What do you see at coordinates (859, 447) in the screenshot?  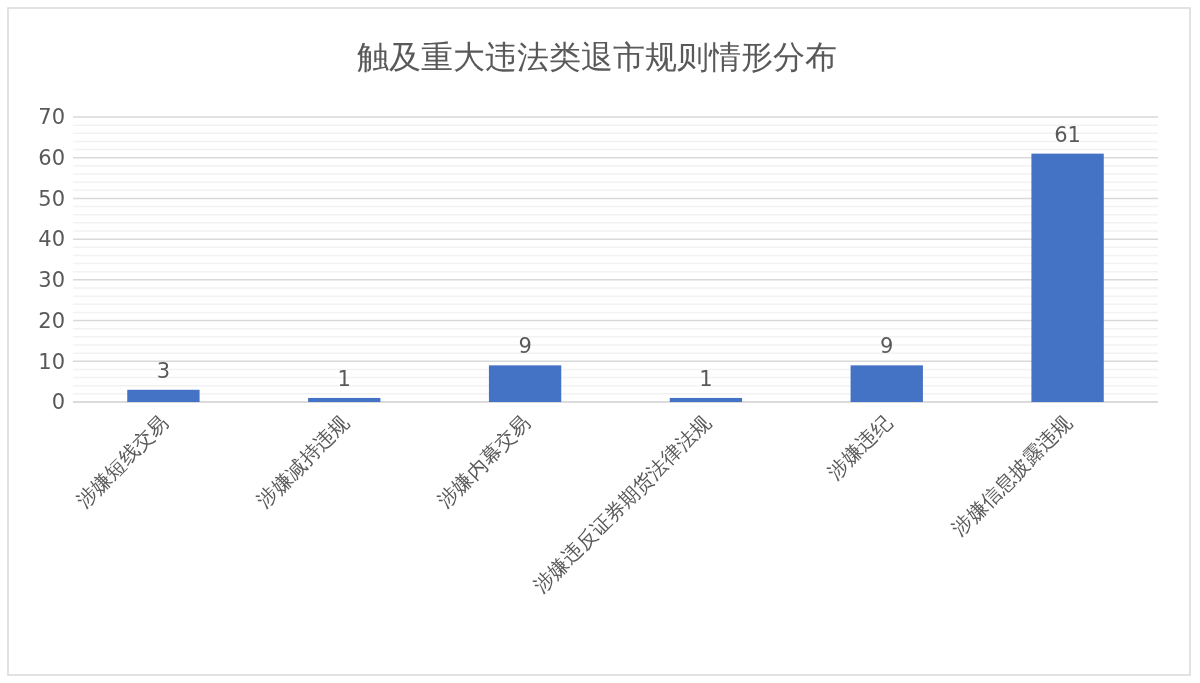 I see `x-tick-label: 涉嫌违纪` at bounding box center [859, 447].